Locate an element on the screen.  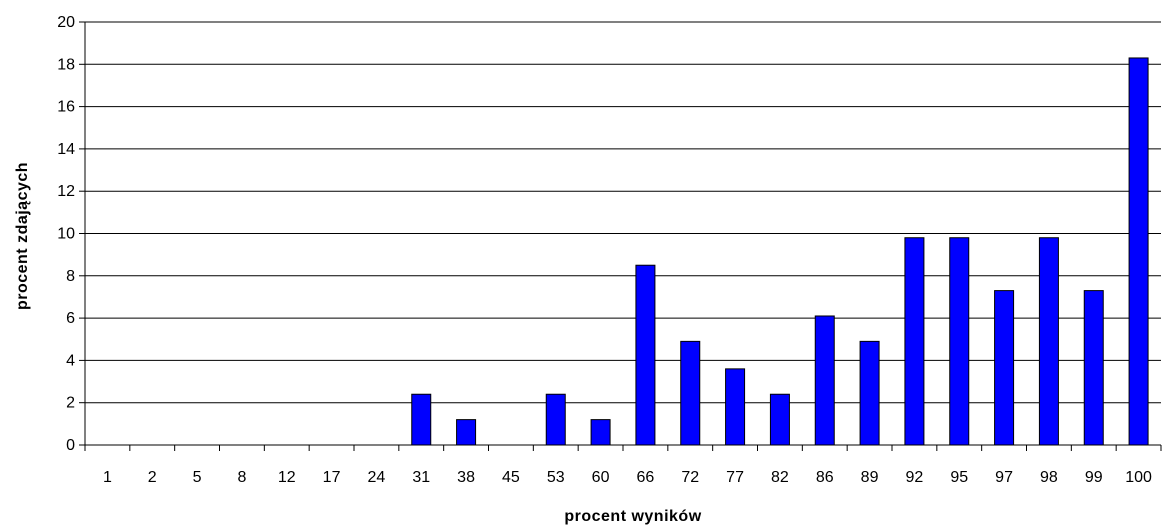
x-tick-label: 92 is located at coordinates (915, 477).